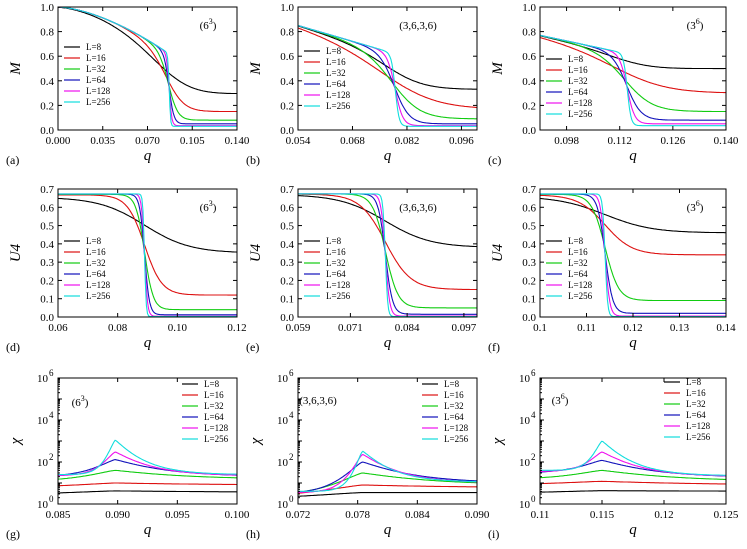  I want to click on series-line-l256, so click(633, 458).